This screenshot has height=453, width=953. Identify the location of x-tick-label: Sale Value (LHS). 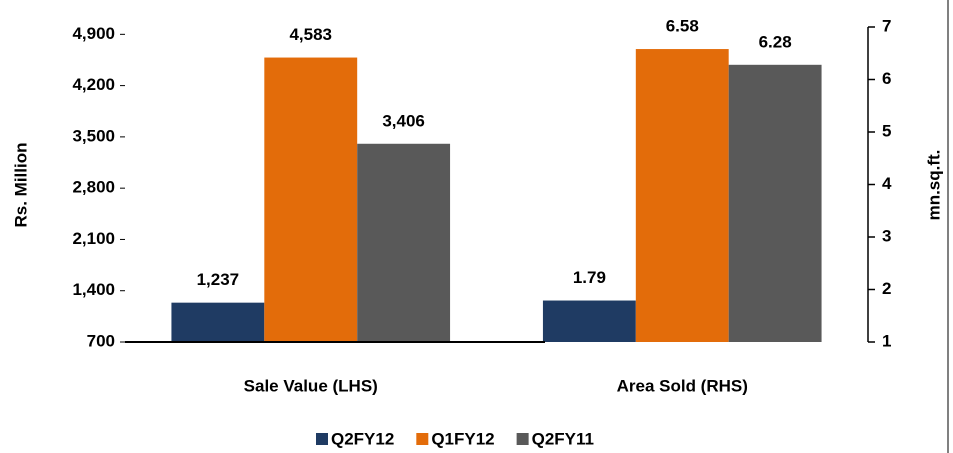
(311, 385).